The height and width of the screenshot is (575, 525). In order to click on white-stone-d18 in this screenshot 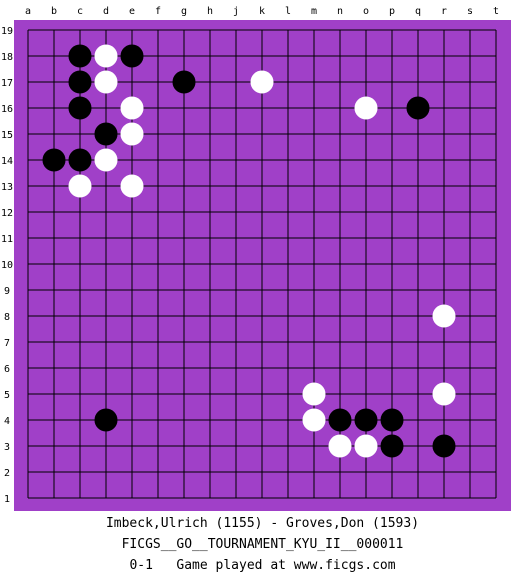, I will do `click(106, 56)`.